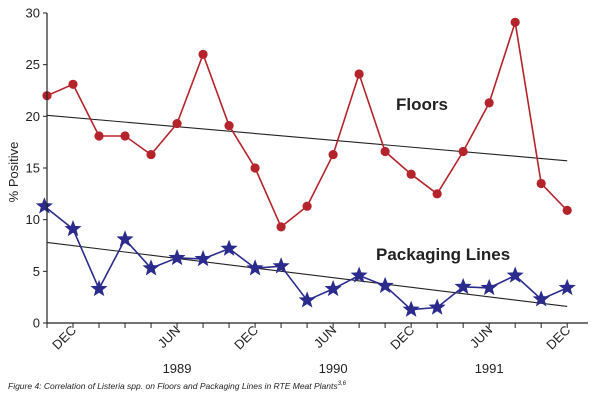  I want to click on y-tick-label: 0, so click(36, 323).